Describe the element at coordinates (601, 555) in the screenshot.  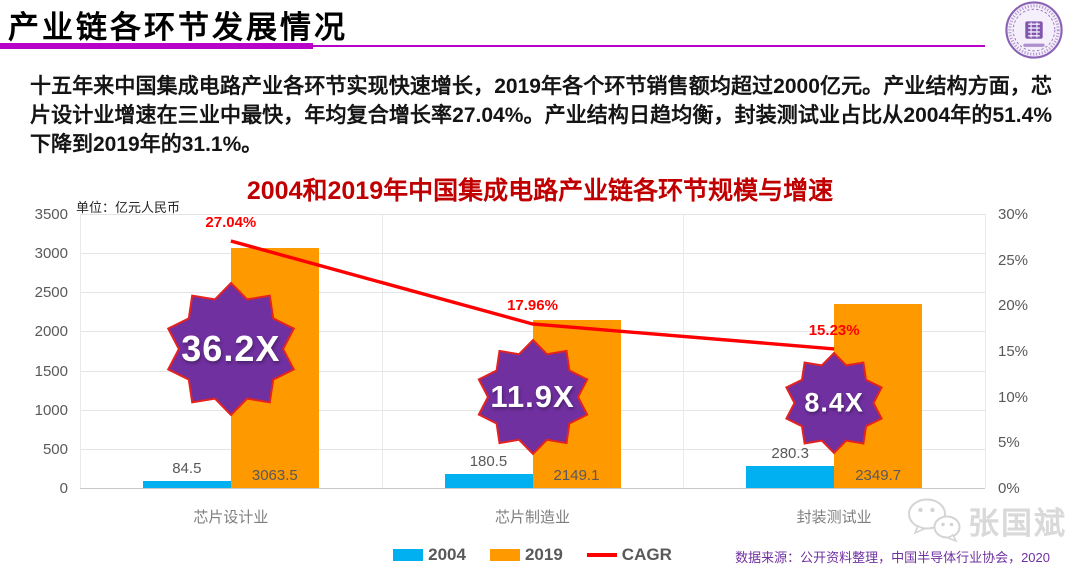
I see `legend-line-swatch` at that location.